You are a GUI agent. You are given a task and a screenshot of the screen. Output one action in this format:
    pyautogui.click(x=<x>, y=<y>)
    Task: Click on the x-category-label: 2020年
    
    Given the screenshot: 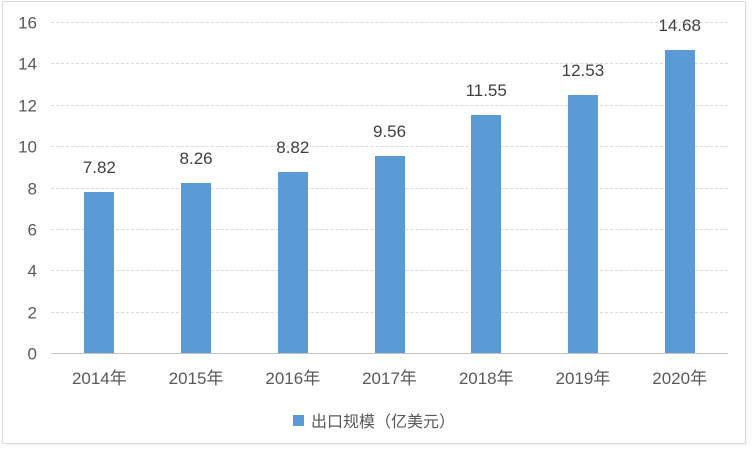 What is the action you would take?
    pyautogui.click(x=680, y=378)
    